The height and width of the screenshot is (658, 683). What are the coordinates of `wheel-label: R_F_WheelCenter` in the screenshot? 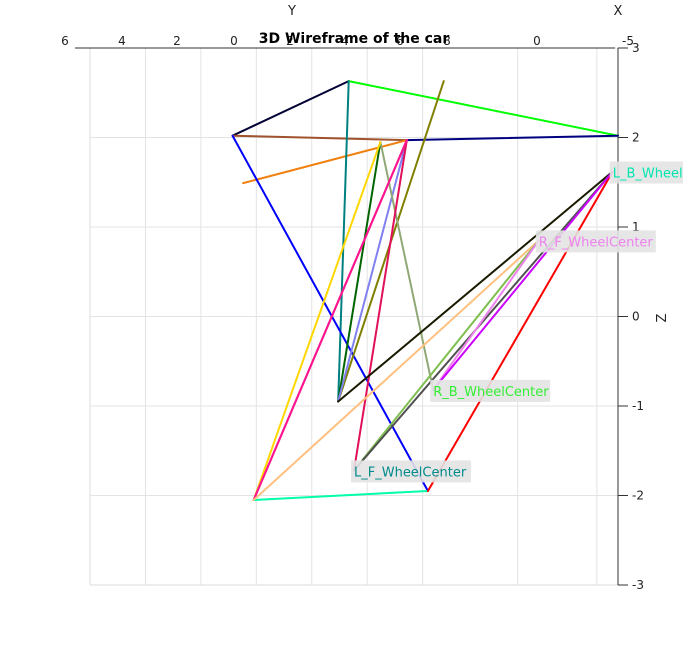 It's located at (596, 242).